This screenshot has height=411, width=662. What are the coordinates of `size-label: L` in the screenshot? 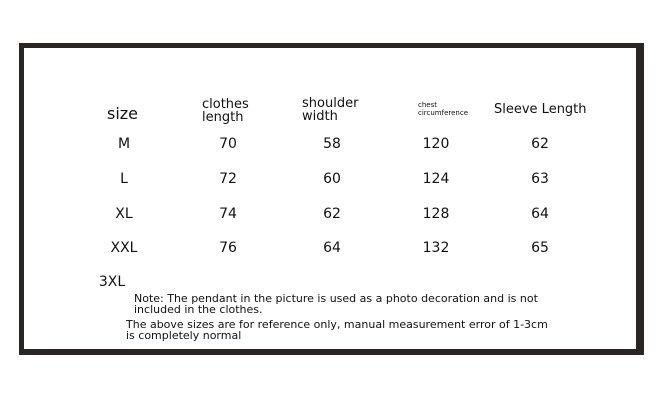 It's located at (124, 179).